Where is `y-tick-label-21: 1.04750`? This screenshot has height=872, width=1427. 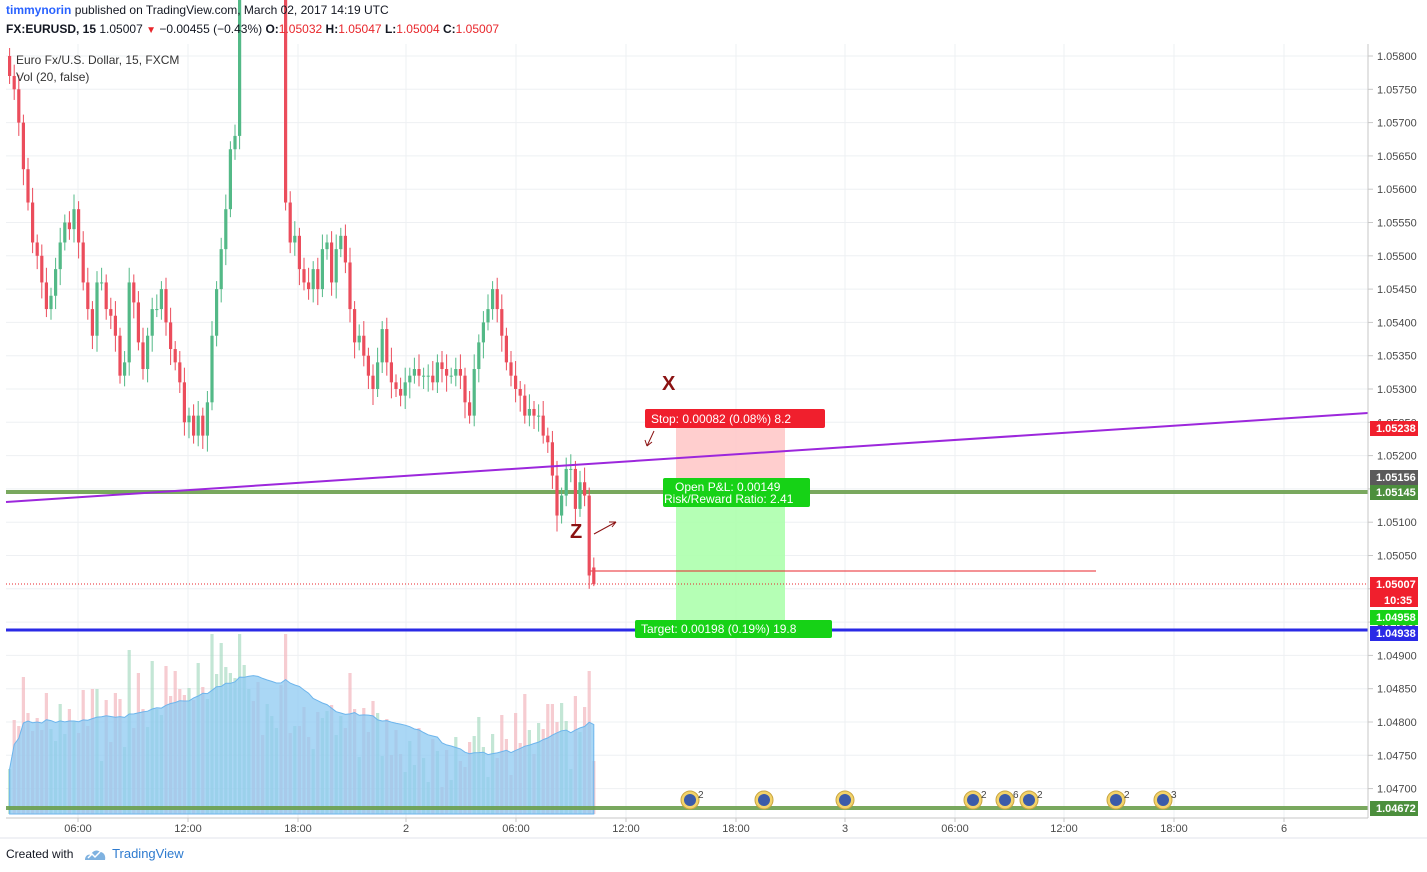 y-tick-label-21: 1.04750 is located at coordinates (1397, 756).